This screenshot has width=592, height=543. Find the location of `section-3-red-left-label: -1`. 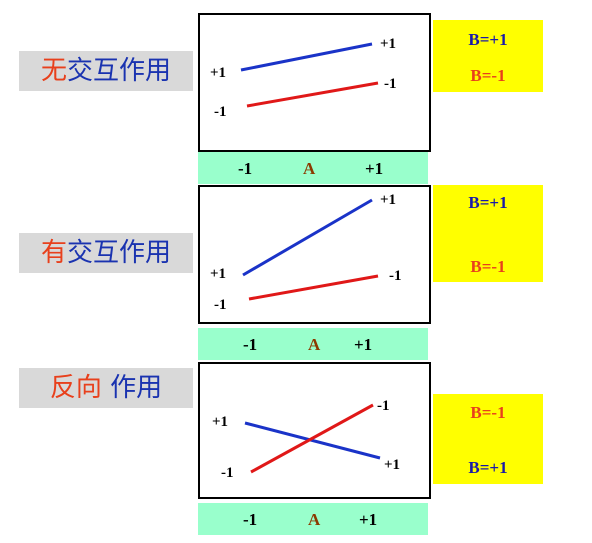

section-3-red-left-label: -1 is located at coordinates (227, 473).